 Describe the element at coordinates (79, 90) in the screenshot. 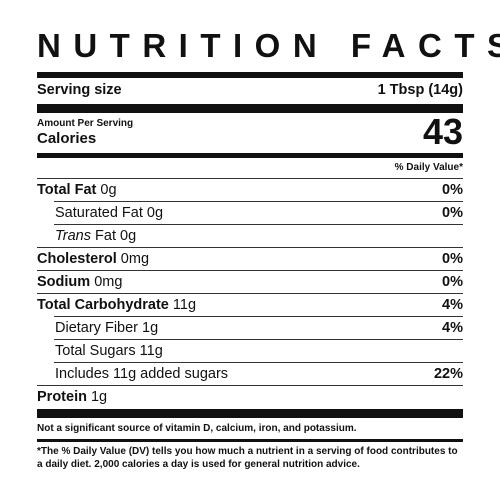

I see `serving-size-label: Serving size` at that location.